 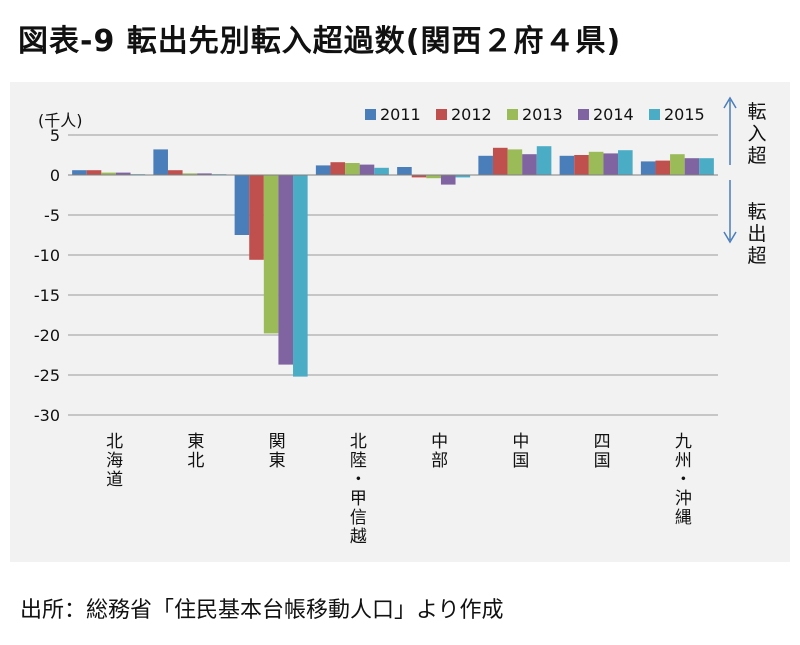 I want to click on legend-label-2012: 2012, so click(x=471, y=114).